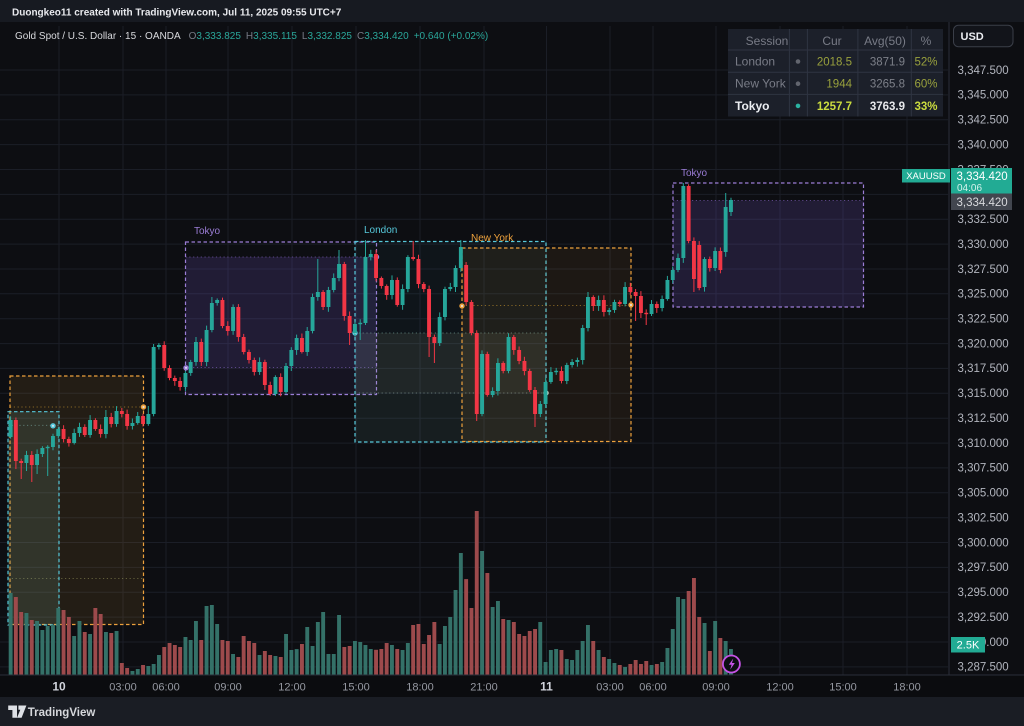 Image resolution: width=1024 pixels, height=726 pixels. What do you see at coordinates (972, 37) in the screenshot?
I see `svg-text: USD` at bounding box center [972, 37].